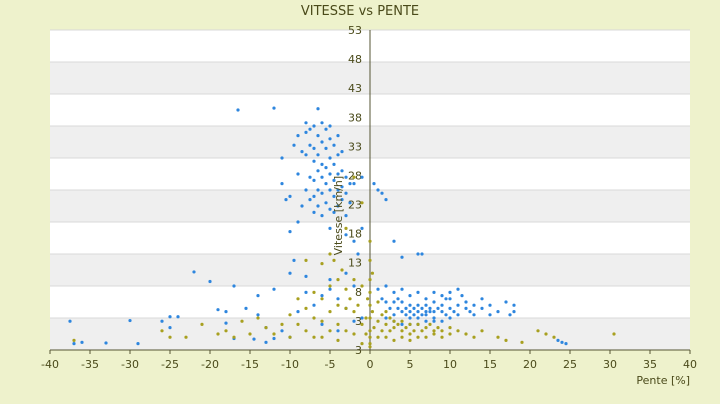 Image resolution: width=720 pixels, height=404 pixels. I want to click on y-axis-title: Vitesse [km/h], so click(338, 216).